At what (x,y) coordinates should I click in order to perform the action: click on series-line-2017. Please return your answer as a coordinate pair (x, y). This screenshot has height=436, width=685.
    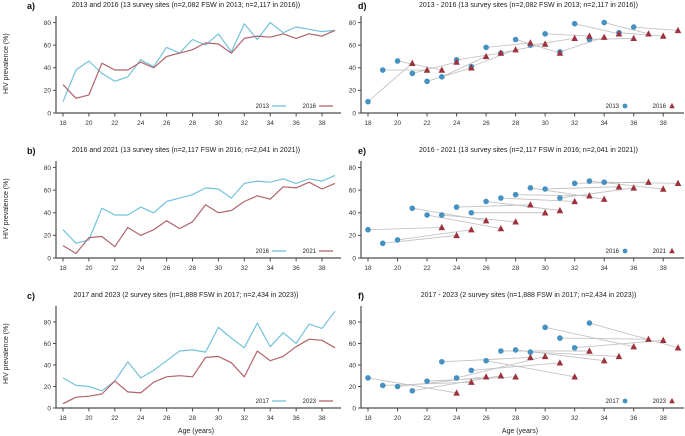
    Looking at the image, I should click on (199, 351).